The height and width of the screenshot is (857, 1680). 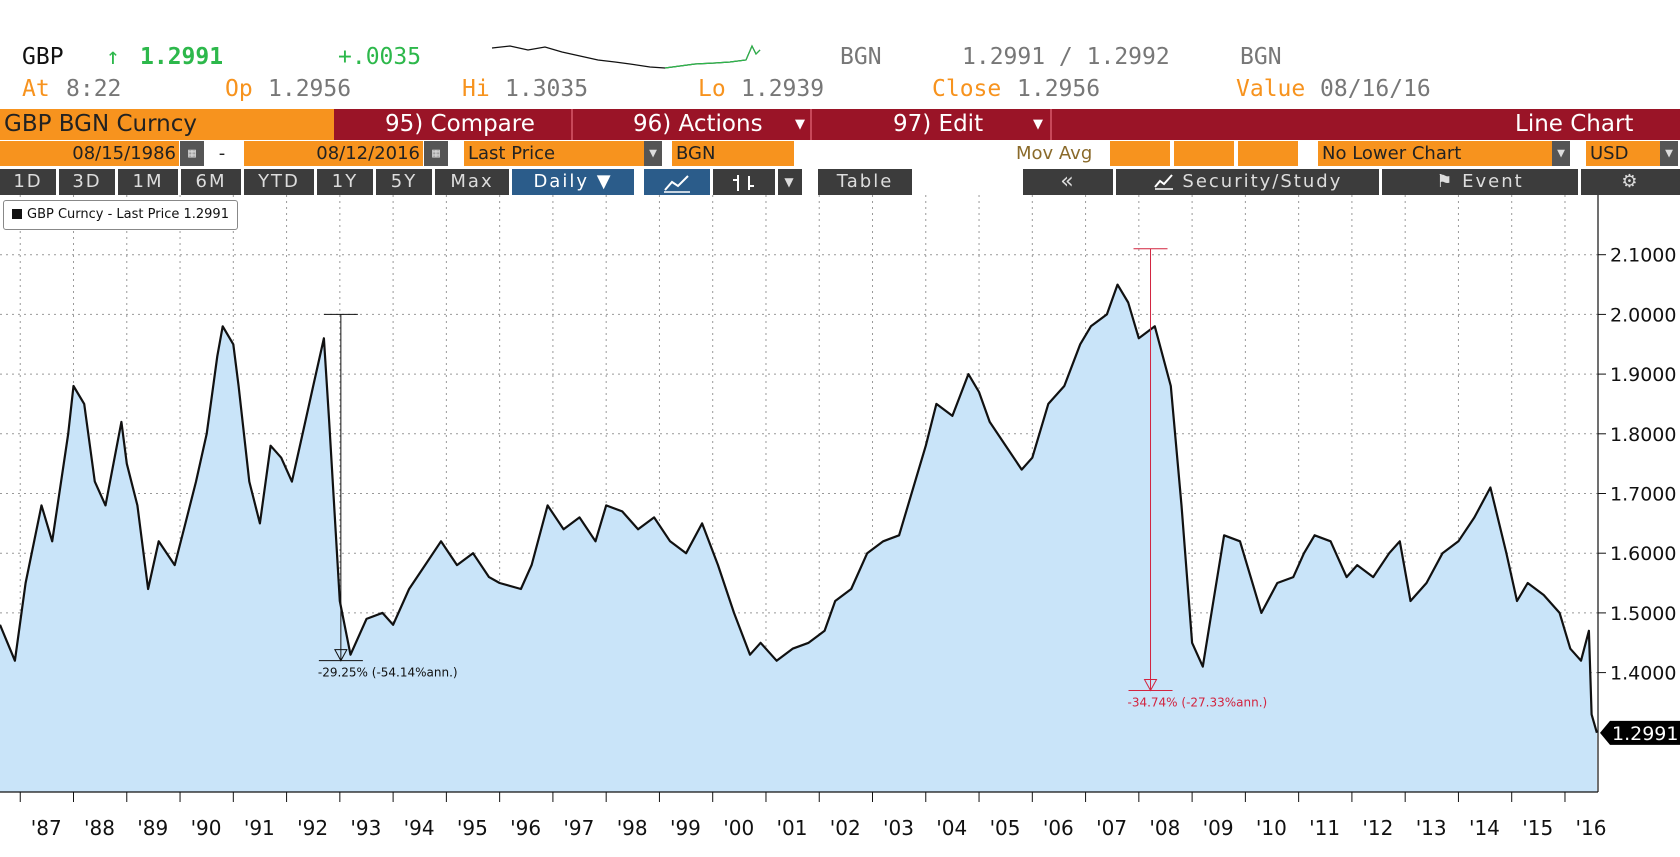 I want to click on period-ytd: YTD, so click(x=279, y=182).